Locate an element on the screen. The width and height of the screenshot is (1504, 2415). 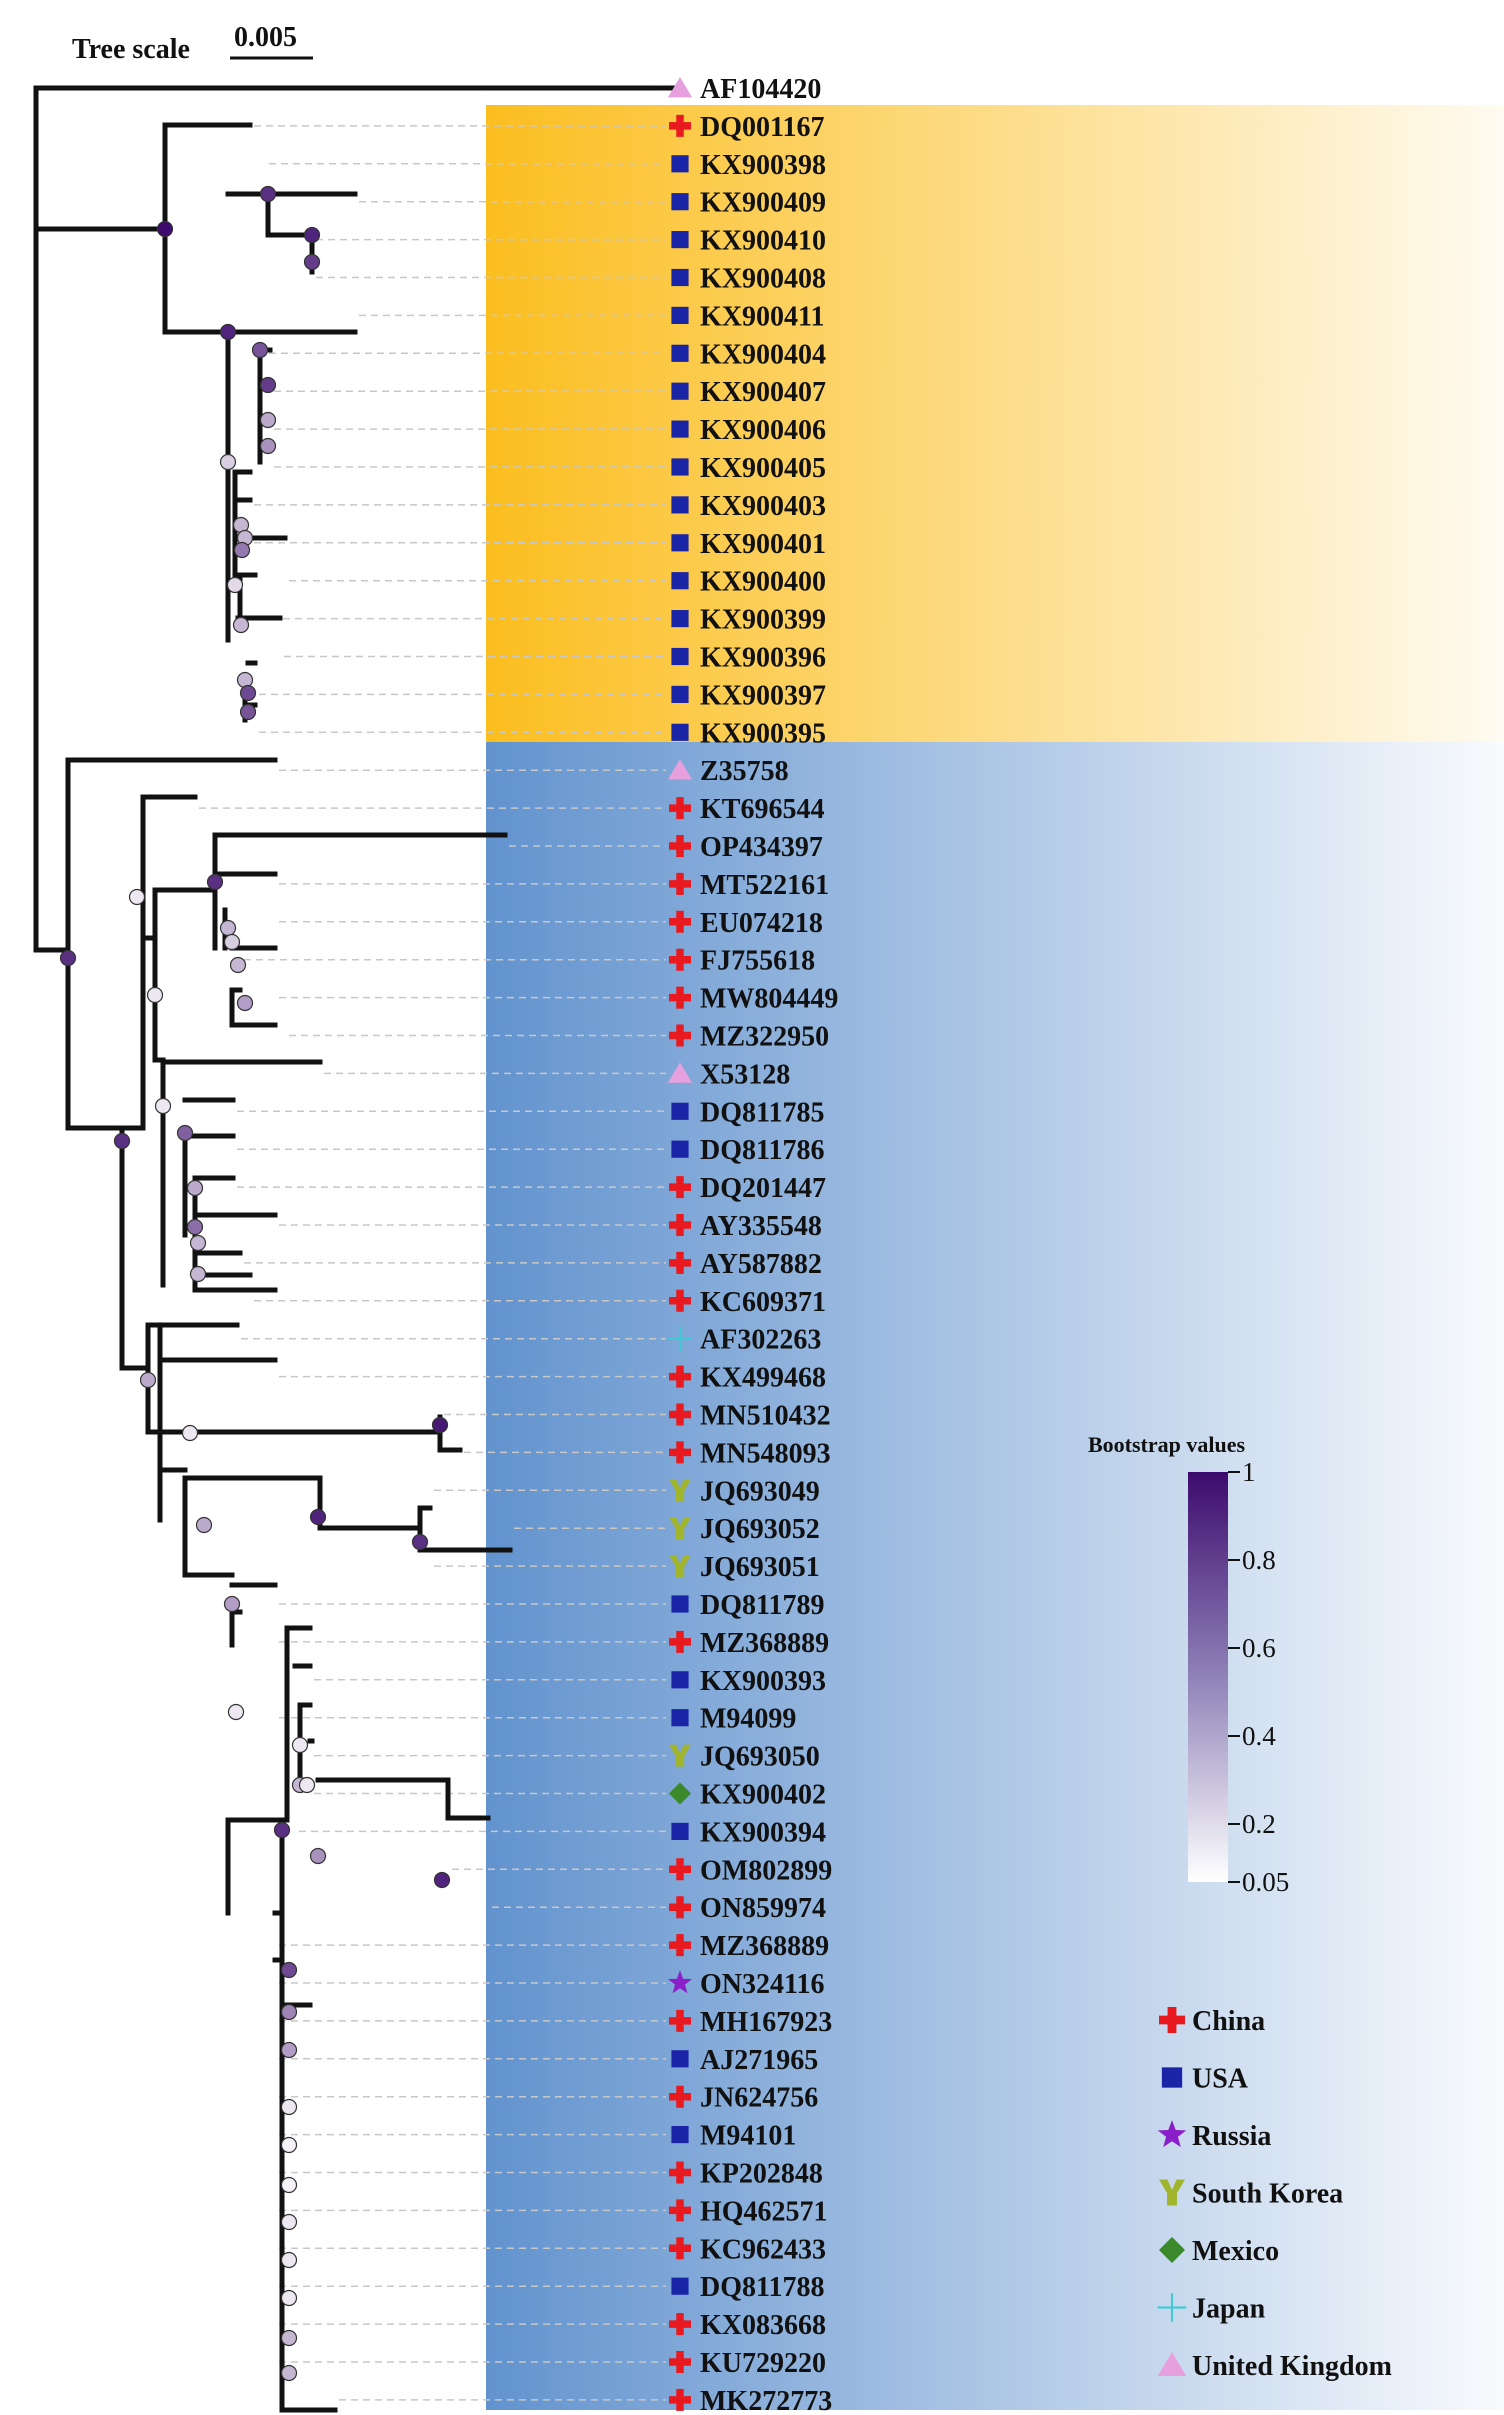
legend-label-usa: USA is located at coordinates (1220, 2079).